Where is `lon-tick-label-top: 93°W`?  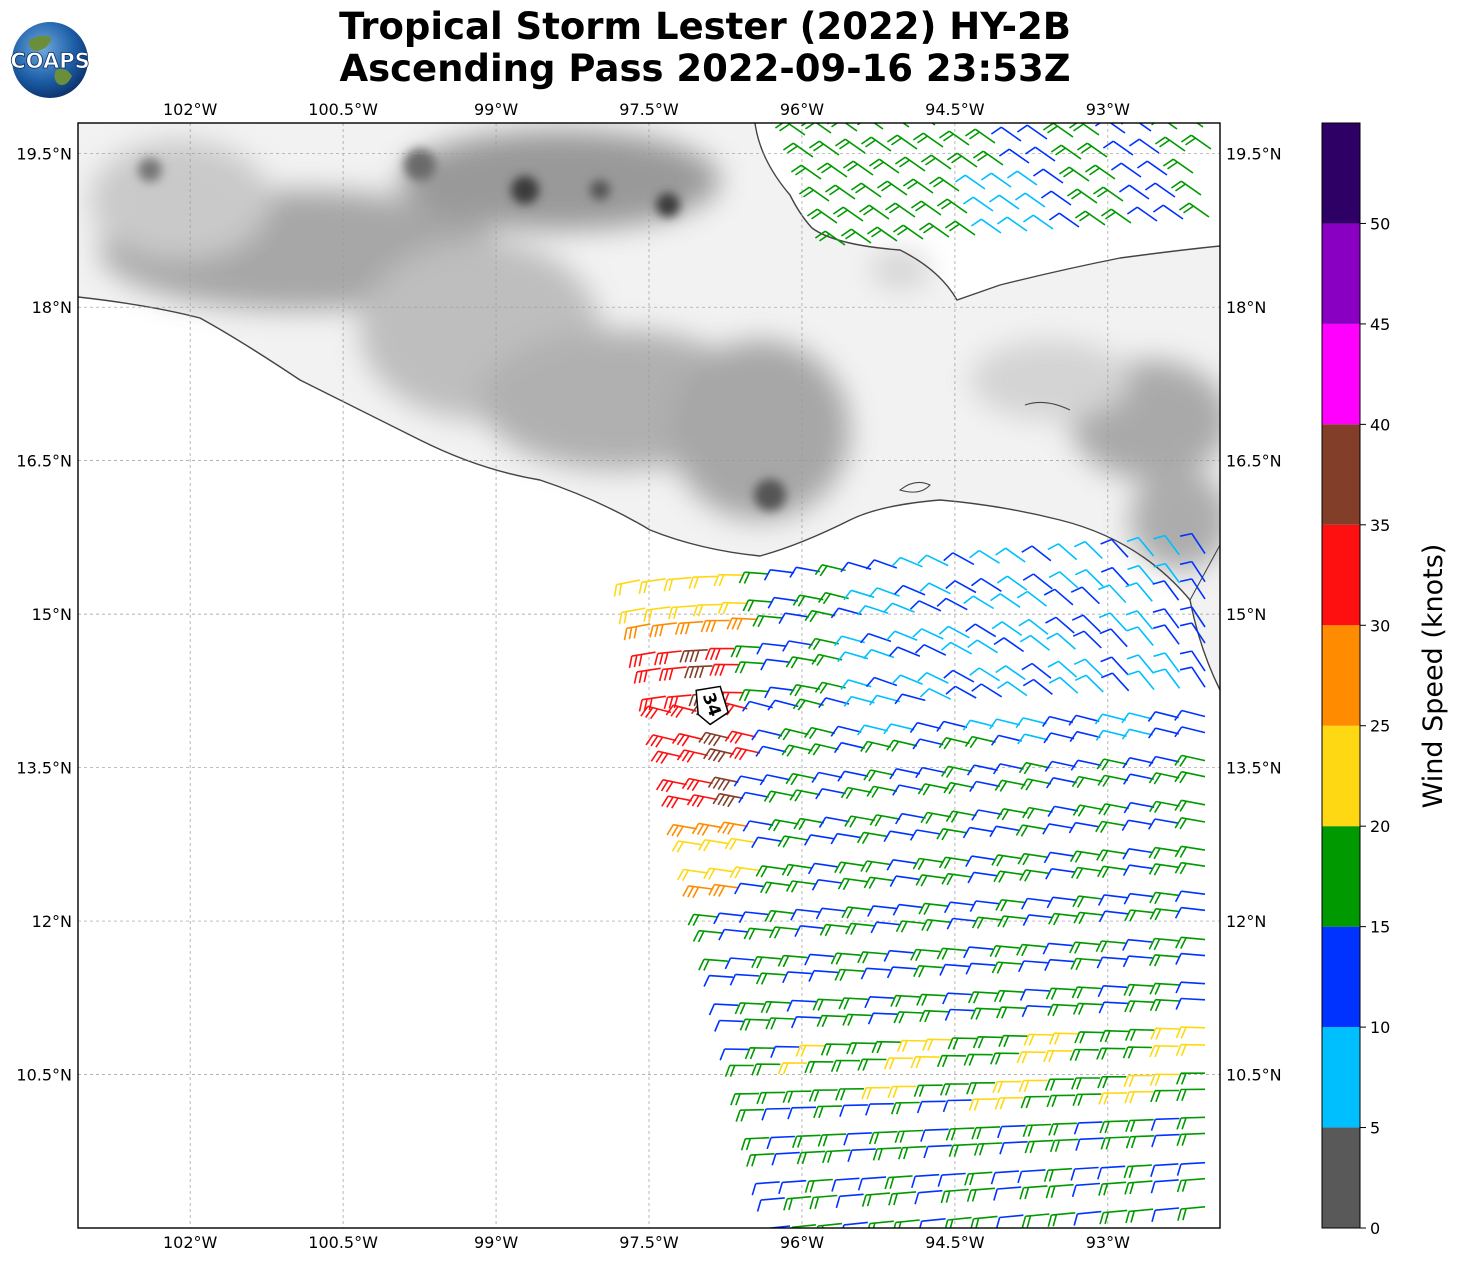 lon-tick-label-top: 93°W is located at coordinates (1108, 109).